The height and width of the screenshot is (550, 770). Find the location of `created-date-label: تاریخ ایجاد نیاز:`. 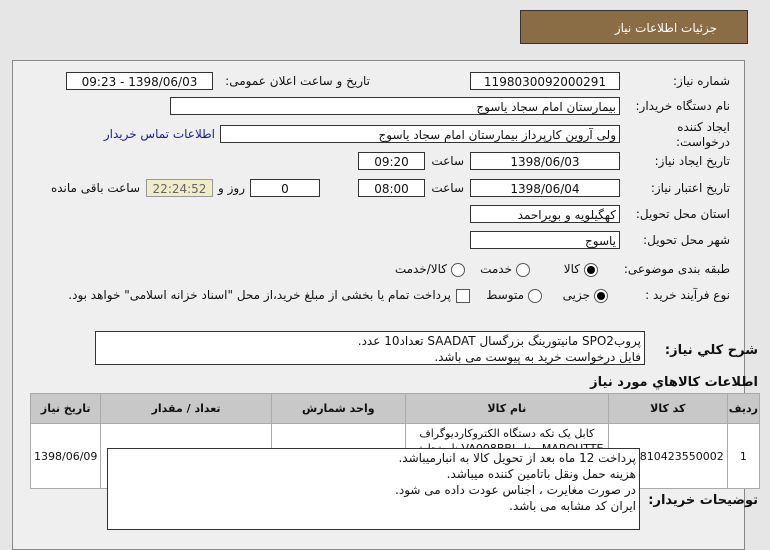

created-date-label: تاریخ ایجاد نیاز: is located at coordinates (692, 161).